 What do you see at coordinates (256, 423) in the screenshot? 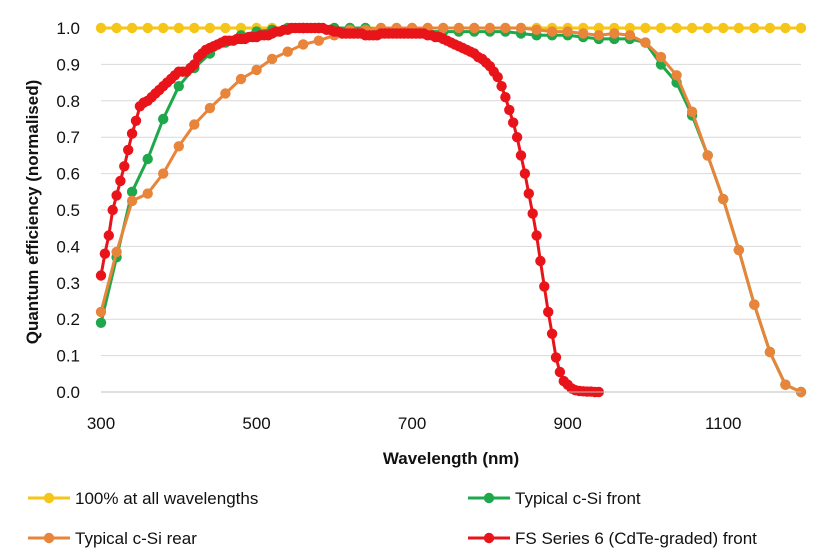
I see `x-tick-label: 500` at bounding box center [256, 423].